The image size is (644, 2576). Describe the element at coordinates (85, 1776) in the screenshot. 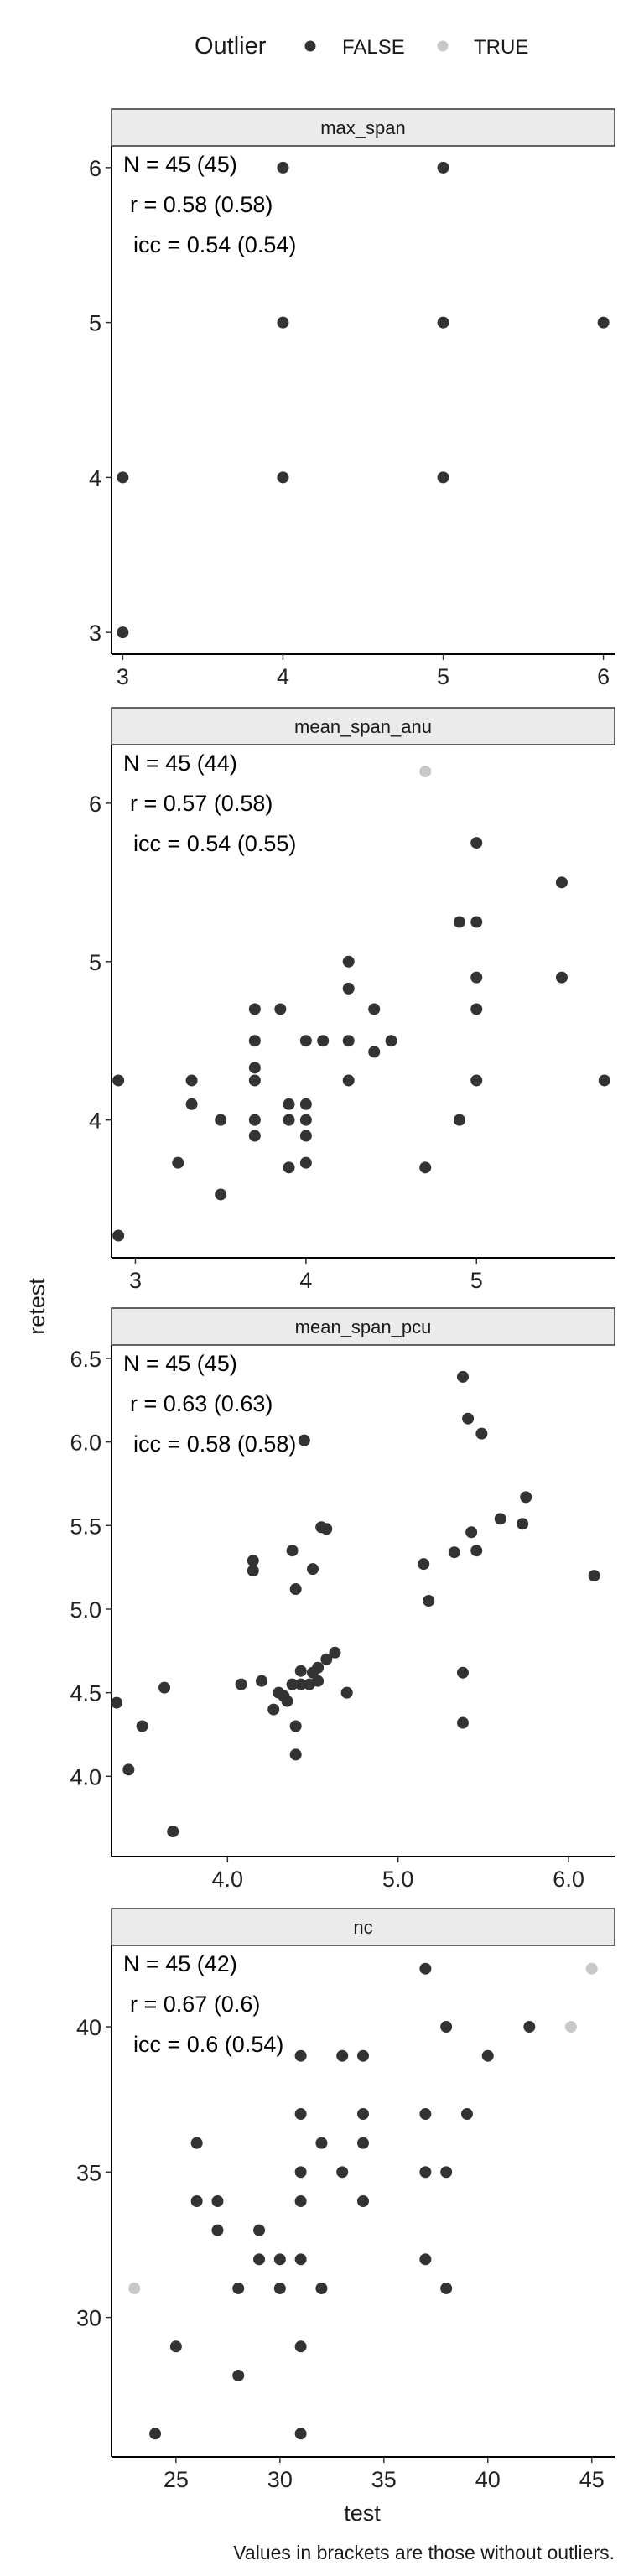

I see `y-tick-label: 4.0` at that location.